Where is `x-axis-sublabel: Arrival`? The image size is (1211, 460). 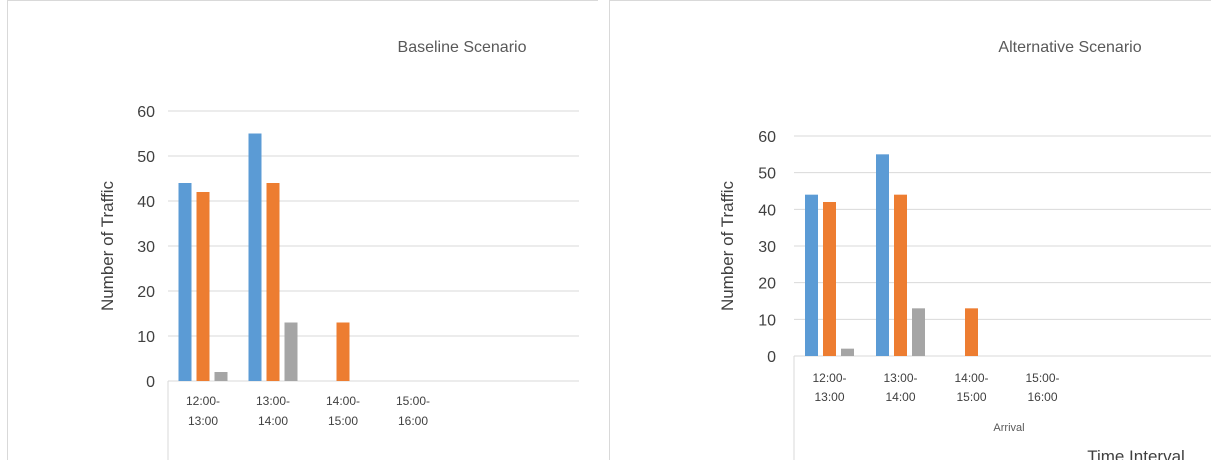 x-axis-sublabel: Arrival is located at coordinates (1008, 428).